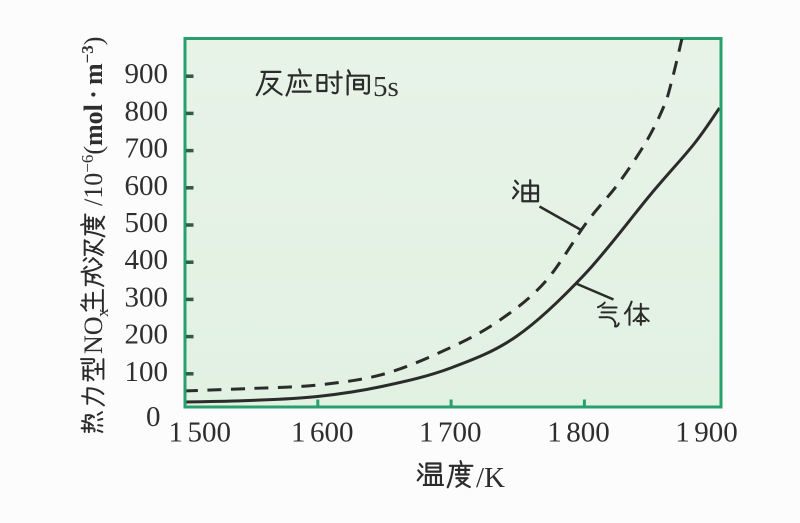 The height and width of the screenshot is (523, 800). What do you see at coordinates (93, 335) in the screenshot?
I see `svg-text: NO` at bounding box center [93, 335].